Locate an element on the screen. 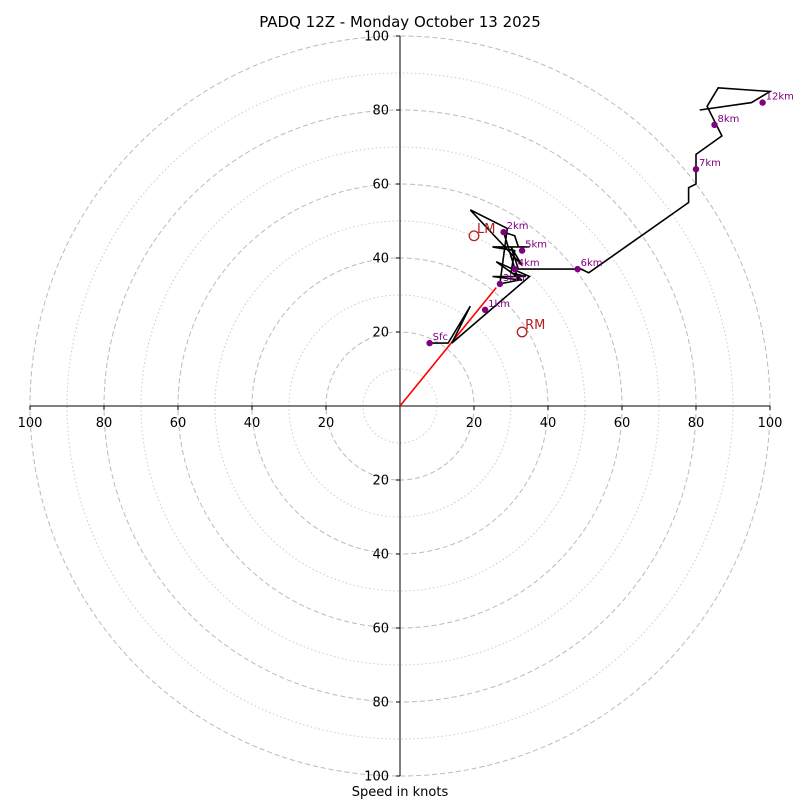  hodograph-line is located at coordinates (601, 215).